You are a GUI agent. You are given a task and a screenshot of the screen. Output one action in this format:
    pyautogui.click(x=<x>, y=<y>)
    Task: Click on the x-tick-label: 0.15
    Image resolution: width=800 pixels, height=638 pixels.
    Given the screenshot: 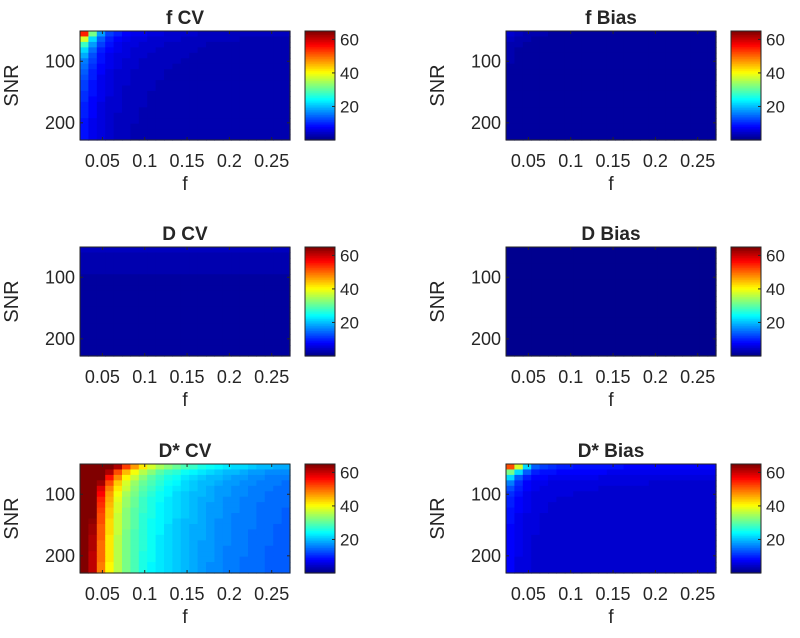 What is the action you would take?
    pyautogui.click(x=613, y=377)
    